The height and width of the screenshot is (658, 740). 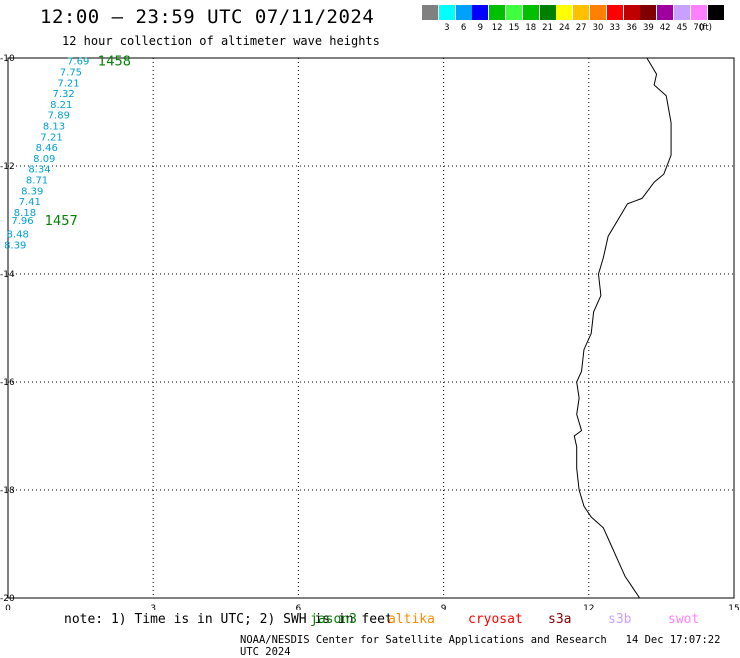 What do you see at coordinates (299, 607) in the screenshot?
I see `x-tick-label: 6` at bounding box center [299, 607].